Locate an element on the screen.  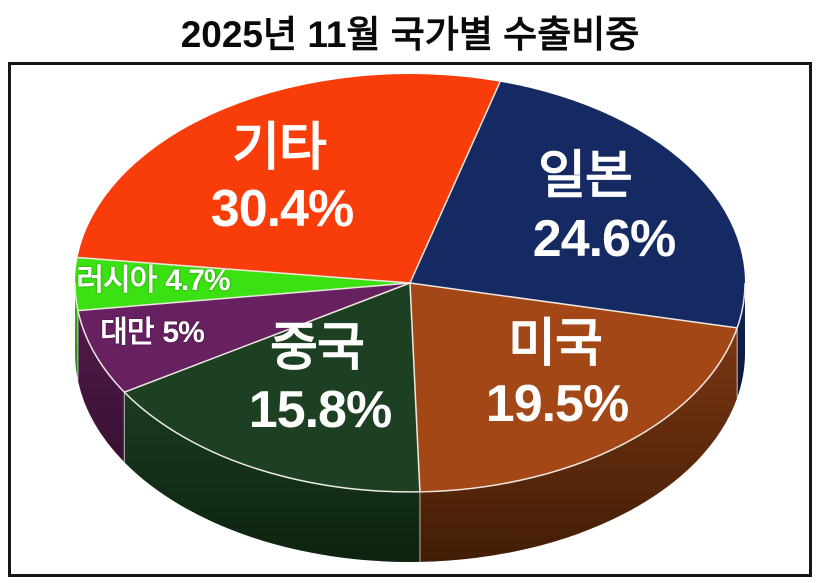
slice-label-russia: 러시아 4.7% is located at coordinates (153, 280).